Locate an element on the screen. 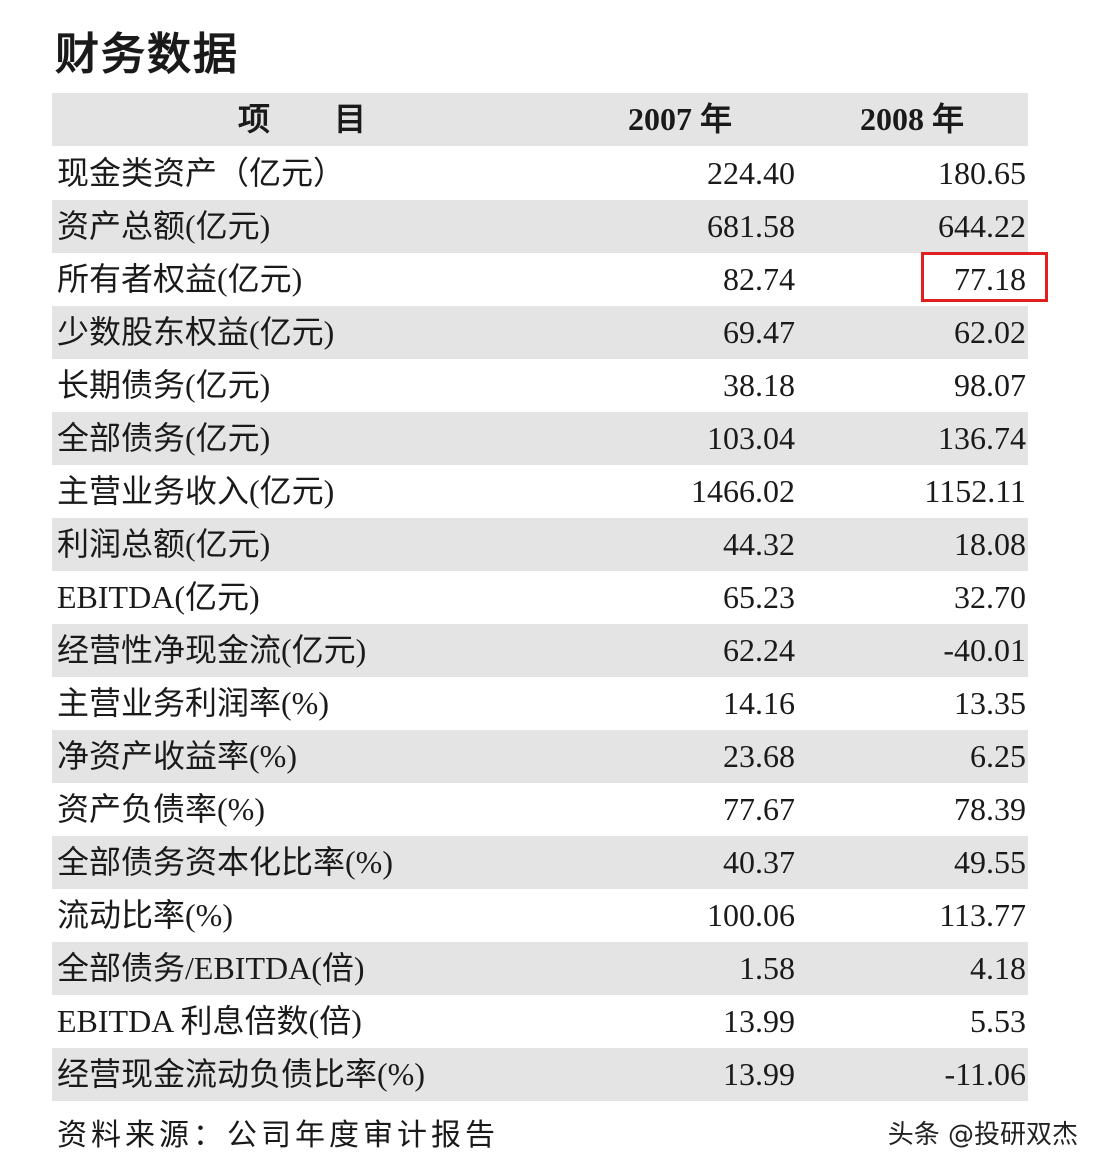  cell-value: 14.16 is located at coordinates (759, 703).